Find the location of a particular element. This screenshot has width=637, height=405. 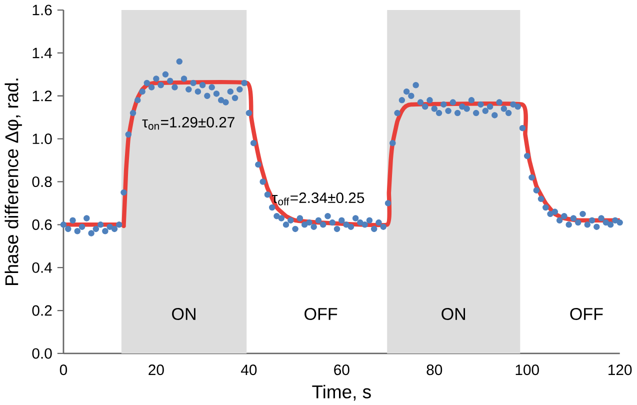

y-tick-label: 1.0 is located at coordinates (42, 138).